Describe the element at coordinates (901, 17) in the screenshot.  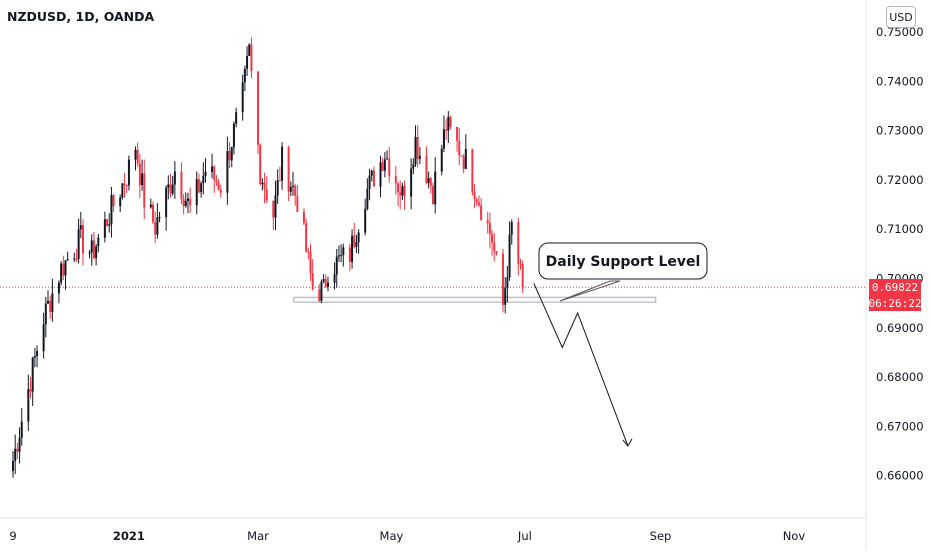
I see `currency-button: USD` at that location.